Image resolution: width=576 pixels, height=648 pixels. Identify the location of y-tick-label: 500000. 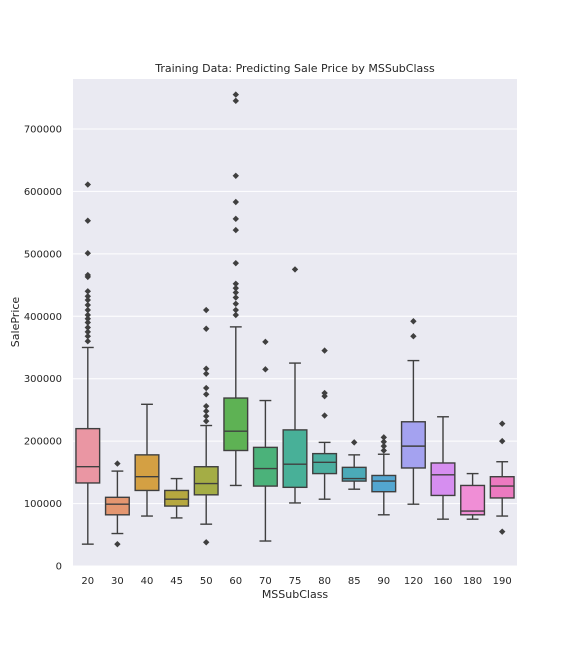
(43, 254).